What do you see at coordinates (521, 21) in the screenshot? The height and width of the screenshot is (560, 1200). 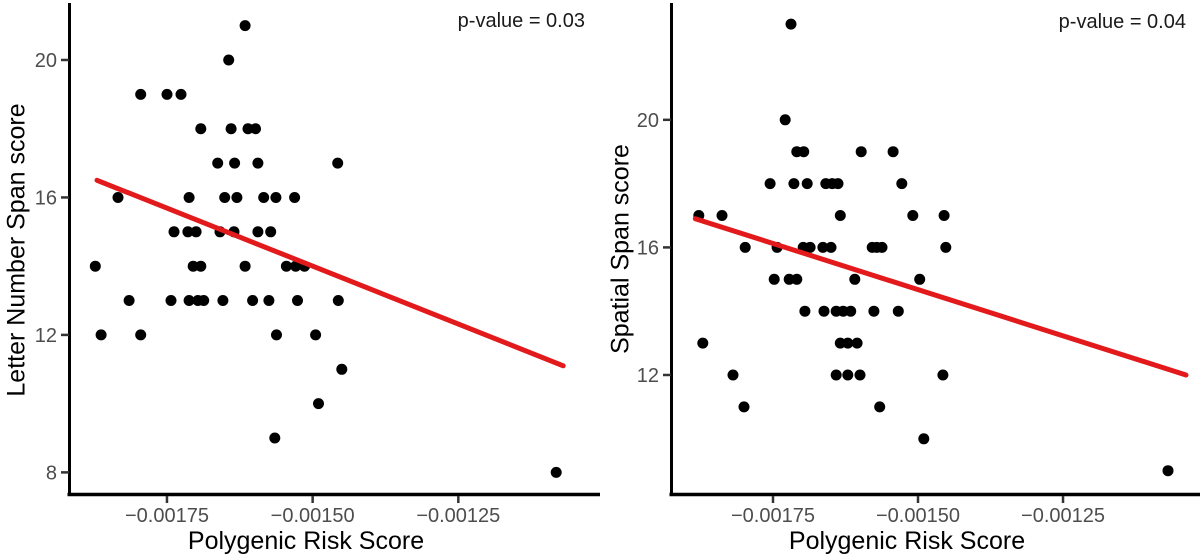 I see `pvalue-annotation-left: p-value = 0.03` at bounding box center [521, 21].